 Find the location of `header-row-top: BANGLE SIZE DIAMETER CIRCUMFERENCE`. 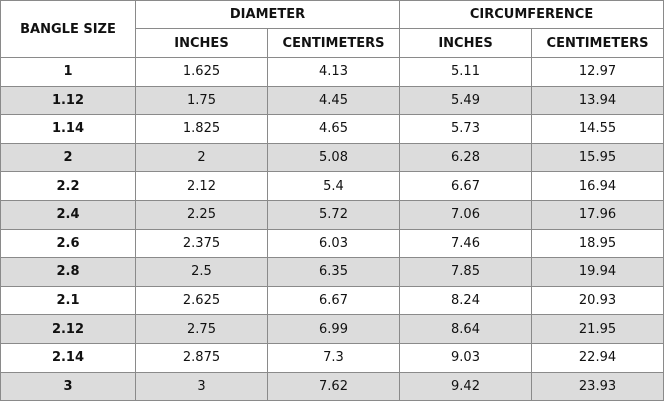

header-row-top: BANGLE SIZE DIAMETER CIRCUMFERENCE is located at coordinates (332, 29).